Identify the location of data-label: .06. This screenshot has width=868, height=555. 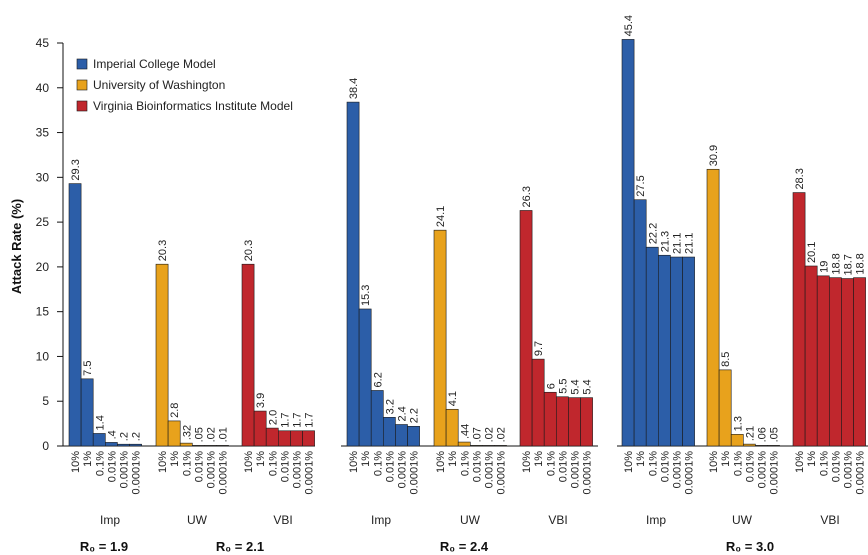
(762, 434).